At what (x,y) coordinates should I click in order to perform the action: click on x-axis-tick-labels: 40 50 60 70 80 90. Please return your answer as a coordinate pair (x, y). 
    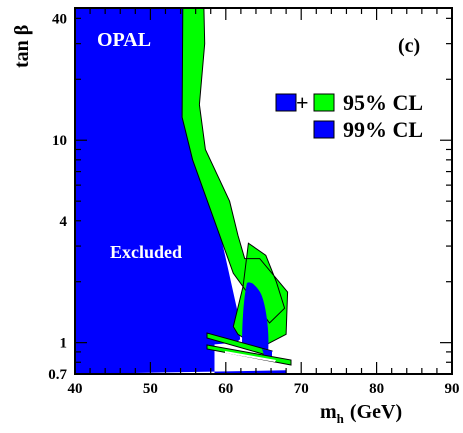
    Looking at the image, I should click on (264, 389).